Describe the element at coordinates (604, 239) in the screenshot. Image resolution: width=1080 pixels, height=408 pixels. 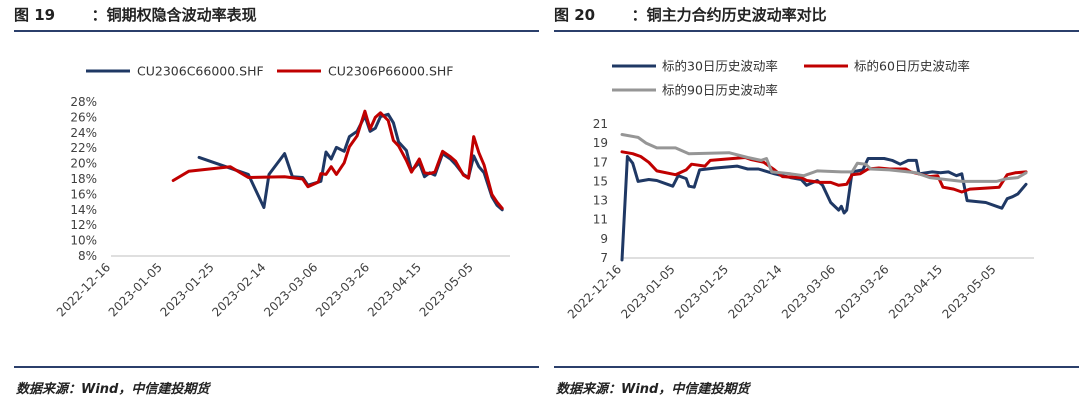
I see `y-tick-label: 9` at that location.